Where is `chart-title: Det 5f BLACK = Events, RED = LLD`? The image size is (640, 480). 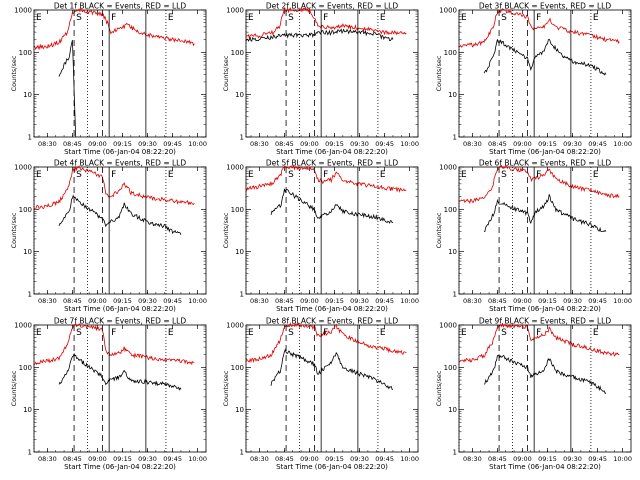 chart-title: Det 5f BLACK = Events, RED = LLD is located at coordinates (332, 163).